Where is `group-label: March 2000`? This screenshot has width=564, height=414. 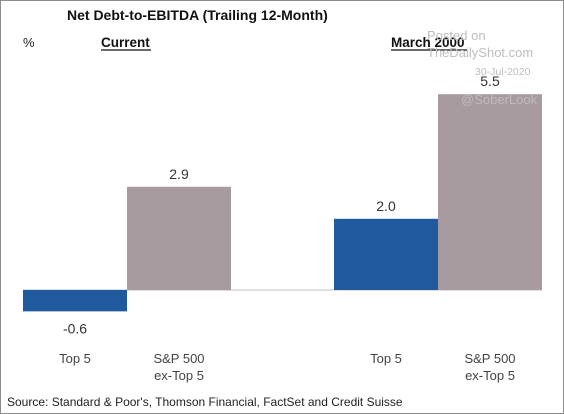
group-label: March 2000 is located at coordinates (428, 42).